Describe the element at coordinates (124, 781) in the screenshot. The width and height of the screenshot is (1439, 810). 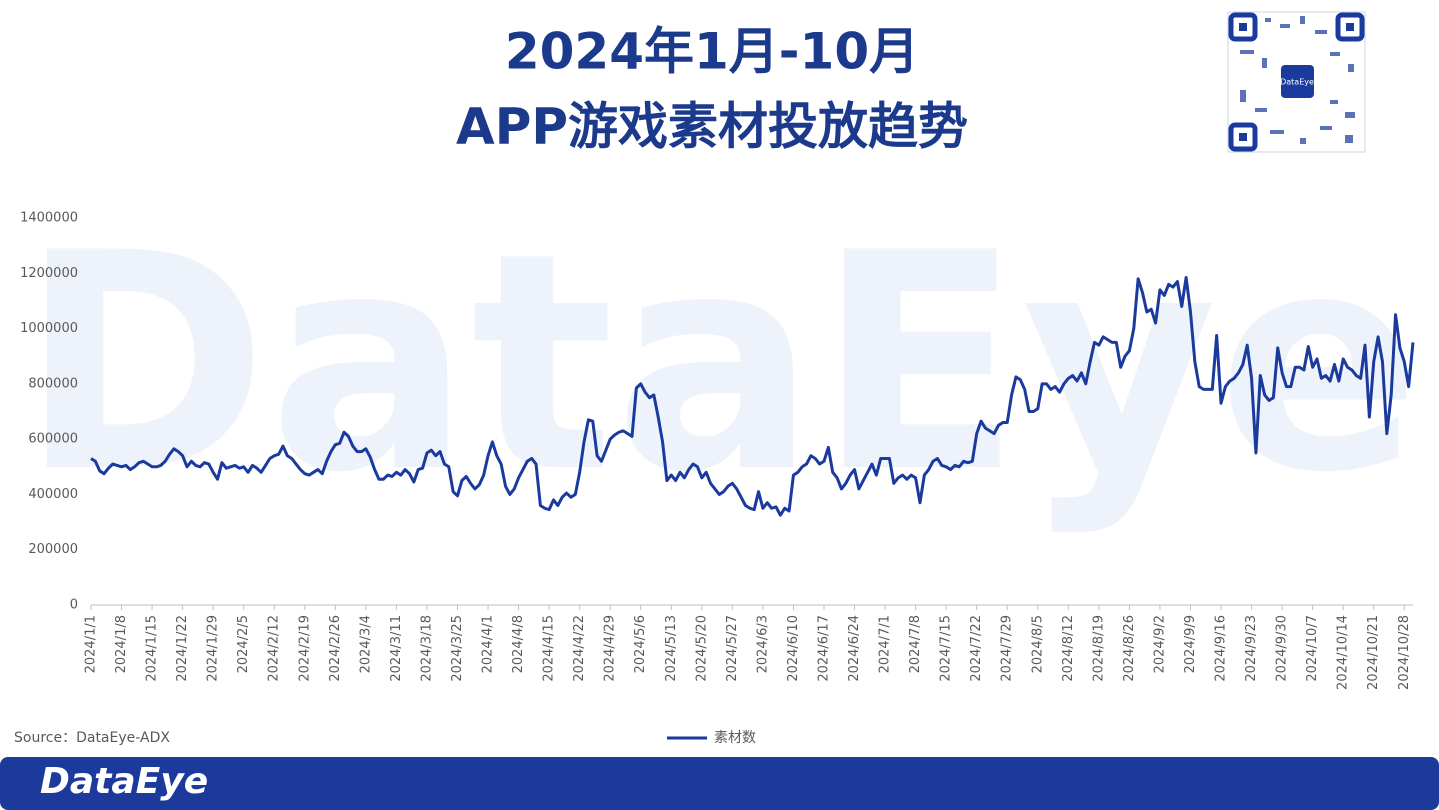
I see `footer-logo: DataEye` at that location.